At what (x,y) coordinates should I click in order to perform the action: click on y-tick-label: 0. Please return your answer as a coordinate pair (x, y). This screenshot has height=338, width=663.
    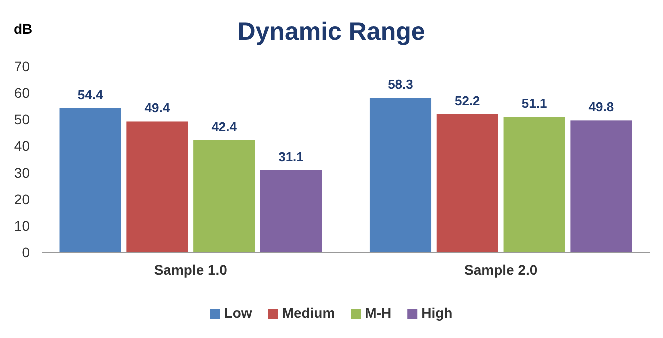
    Looking at the image, I should click on (26, 252).